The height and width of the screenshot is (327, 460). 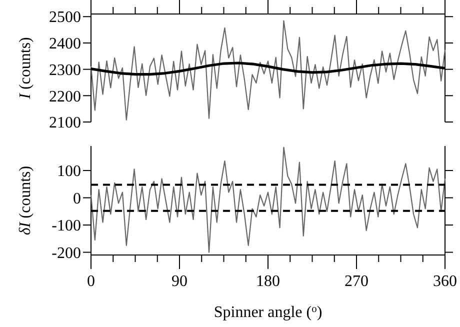 I want to click on x-tick-label: 0, so click(x=91, y=281).